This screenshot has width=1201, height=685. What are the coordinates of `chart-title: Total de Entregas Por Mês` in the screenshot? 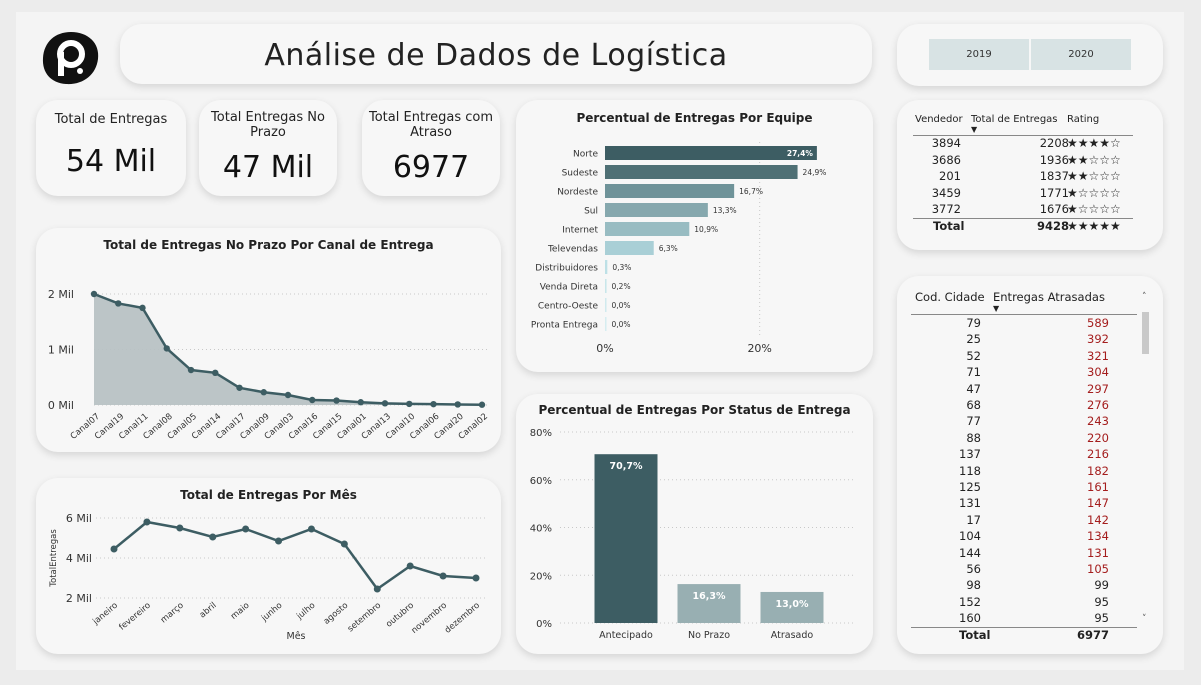 It's located at (268, 495).